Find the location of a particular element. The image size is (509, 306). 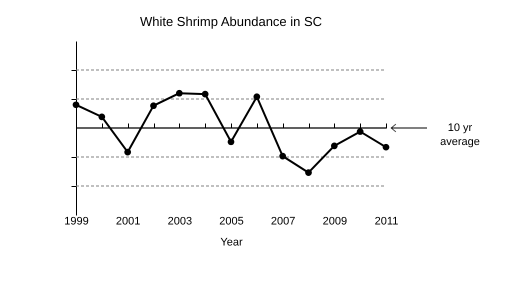

chart-title: White Shrimp Abundance in SC is located at coordinates (231, 21).